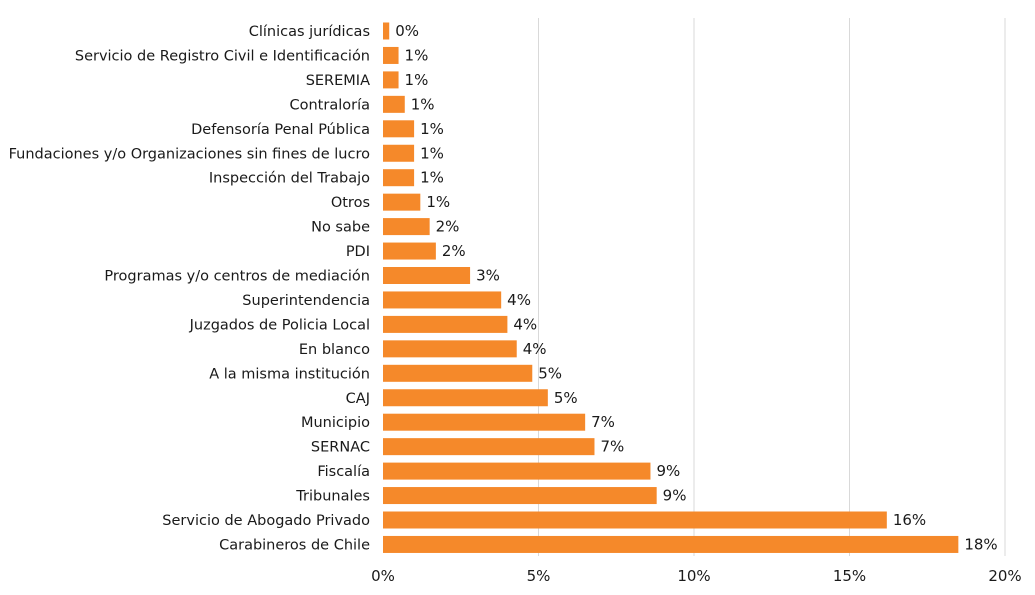 This screenshot has width=1035, height=595. What do you see at coordinates (668, 471) in the screenshot?
I see `value-label-18: 9%` at bounding box center [668, 471].